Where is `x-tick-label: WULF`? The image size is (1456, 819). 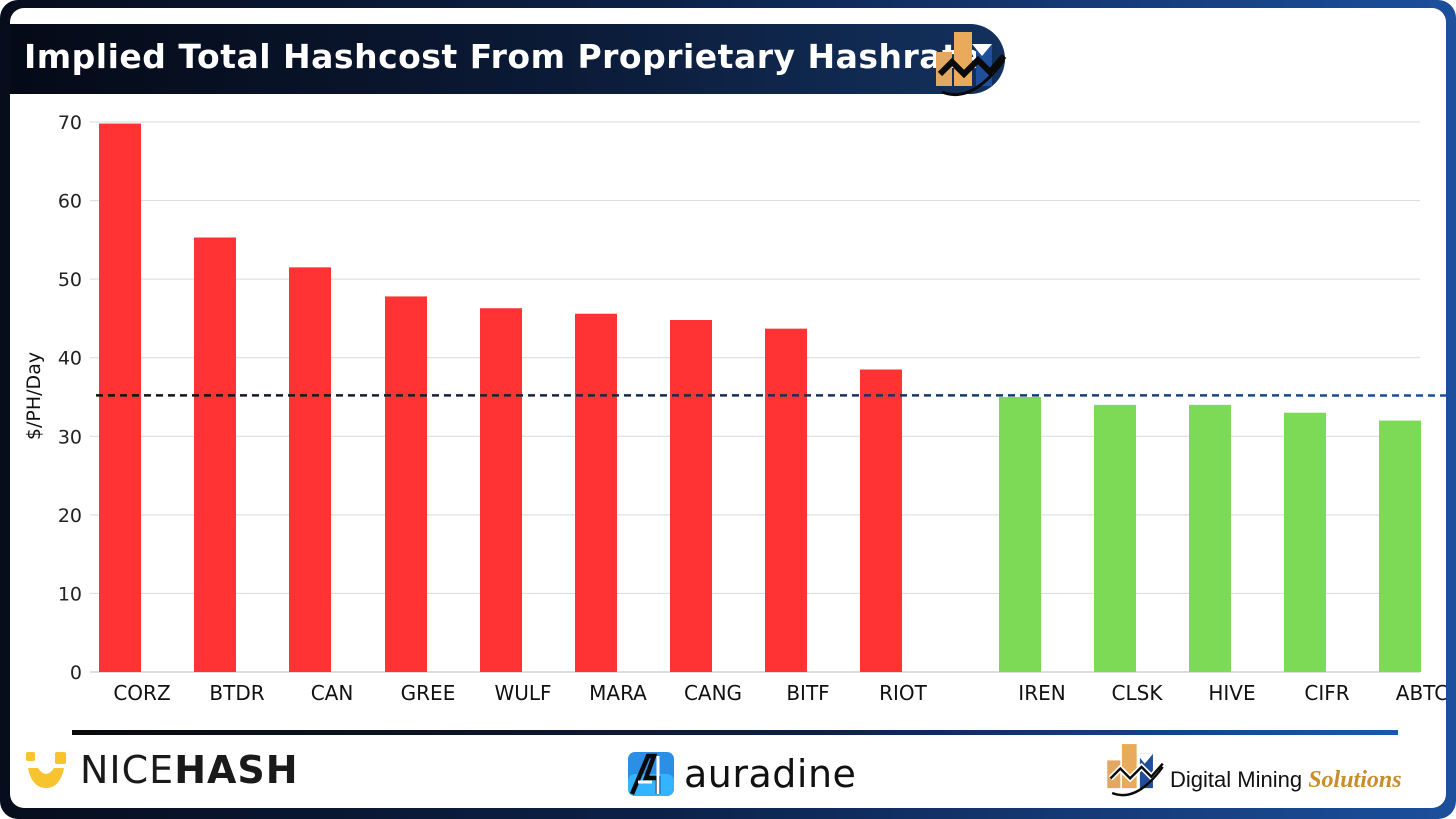
x-tick-label: WULF is located at coordinates (522, 693).